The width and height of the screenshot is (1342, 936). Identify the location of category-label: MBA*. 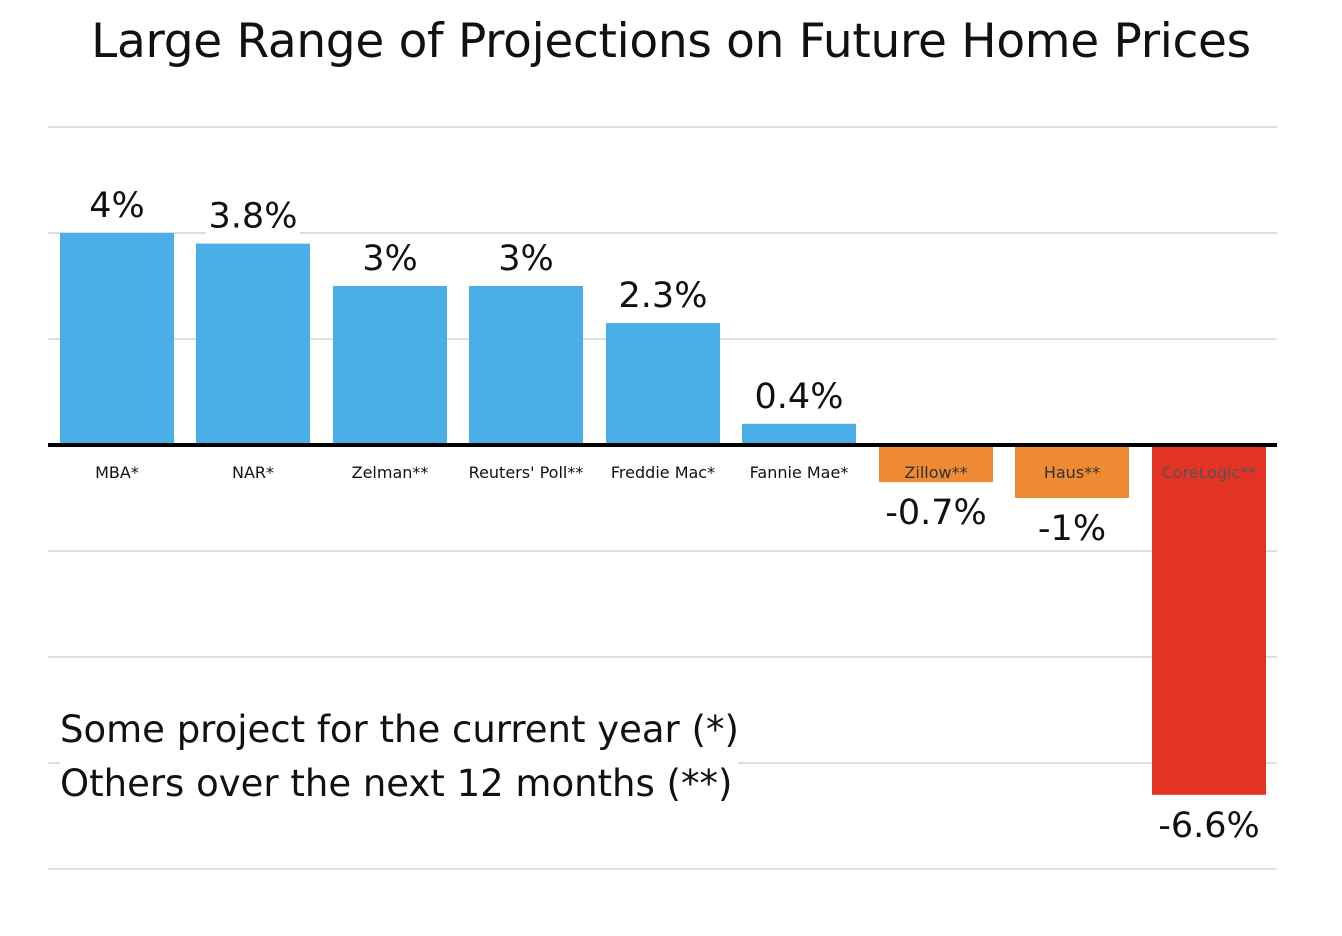
(117, 472).